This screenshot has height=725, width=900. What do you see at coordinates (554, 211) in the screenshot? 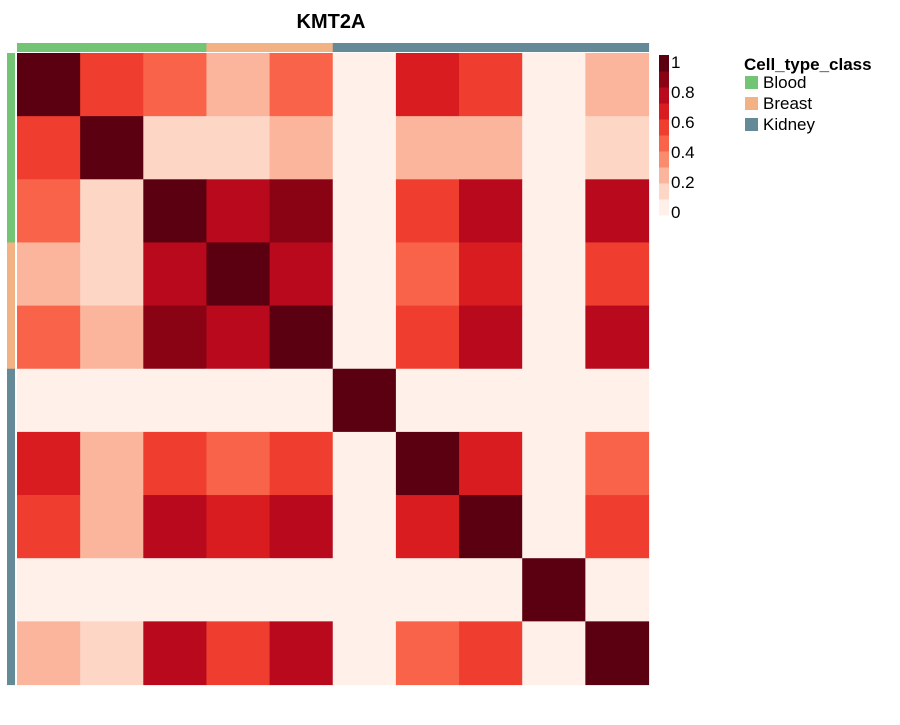
I see `heatmap-cell-r2-c8` at bounding box center [554, 211].